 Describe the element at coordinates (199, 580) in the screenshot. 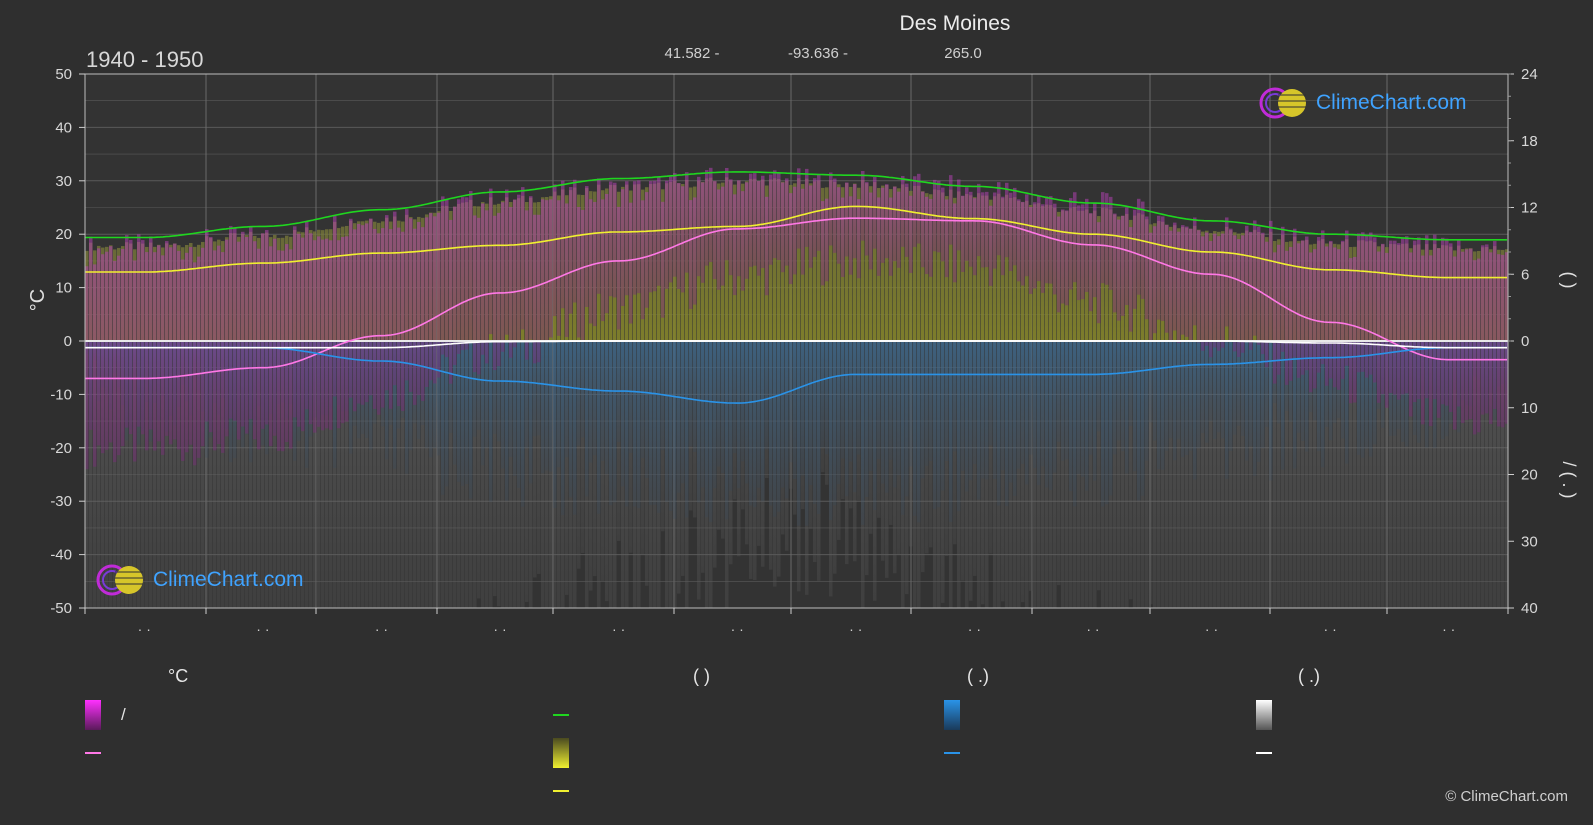

I see `logo-bottom: ClimeChart.com` at that location.